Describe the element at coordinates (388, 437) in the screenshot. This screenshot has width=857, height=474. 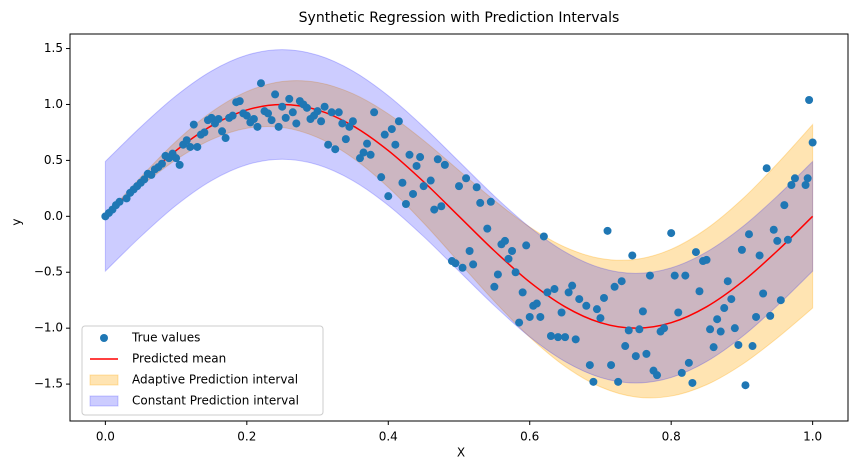
I see `x-tick-label: 0.4` at that location.